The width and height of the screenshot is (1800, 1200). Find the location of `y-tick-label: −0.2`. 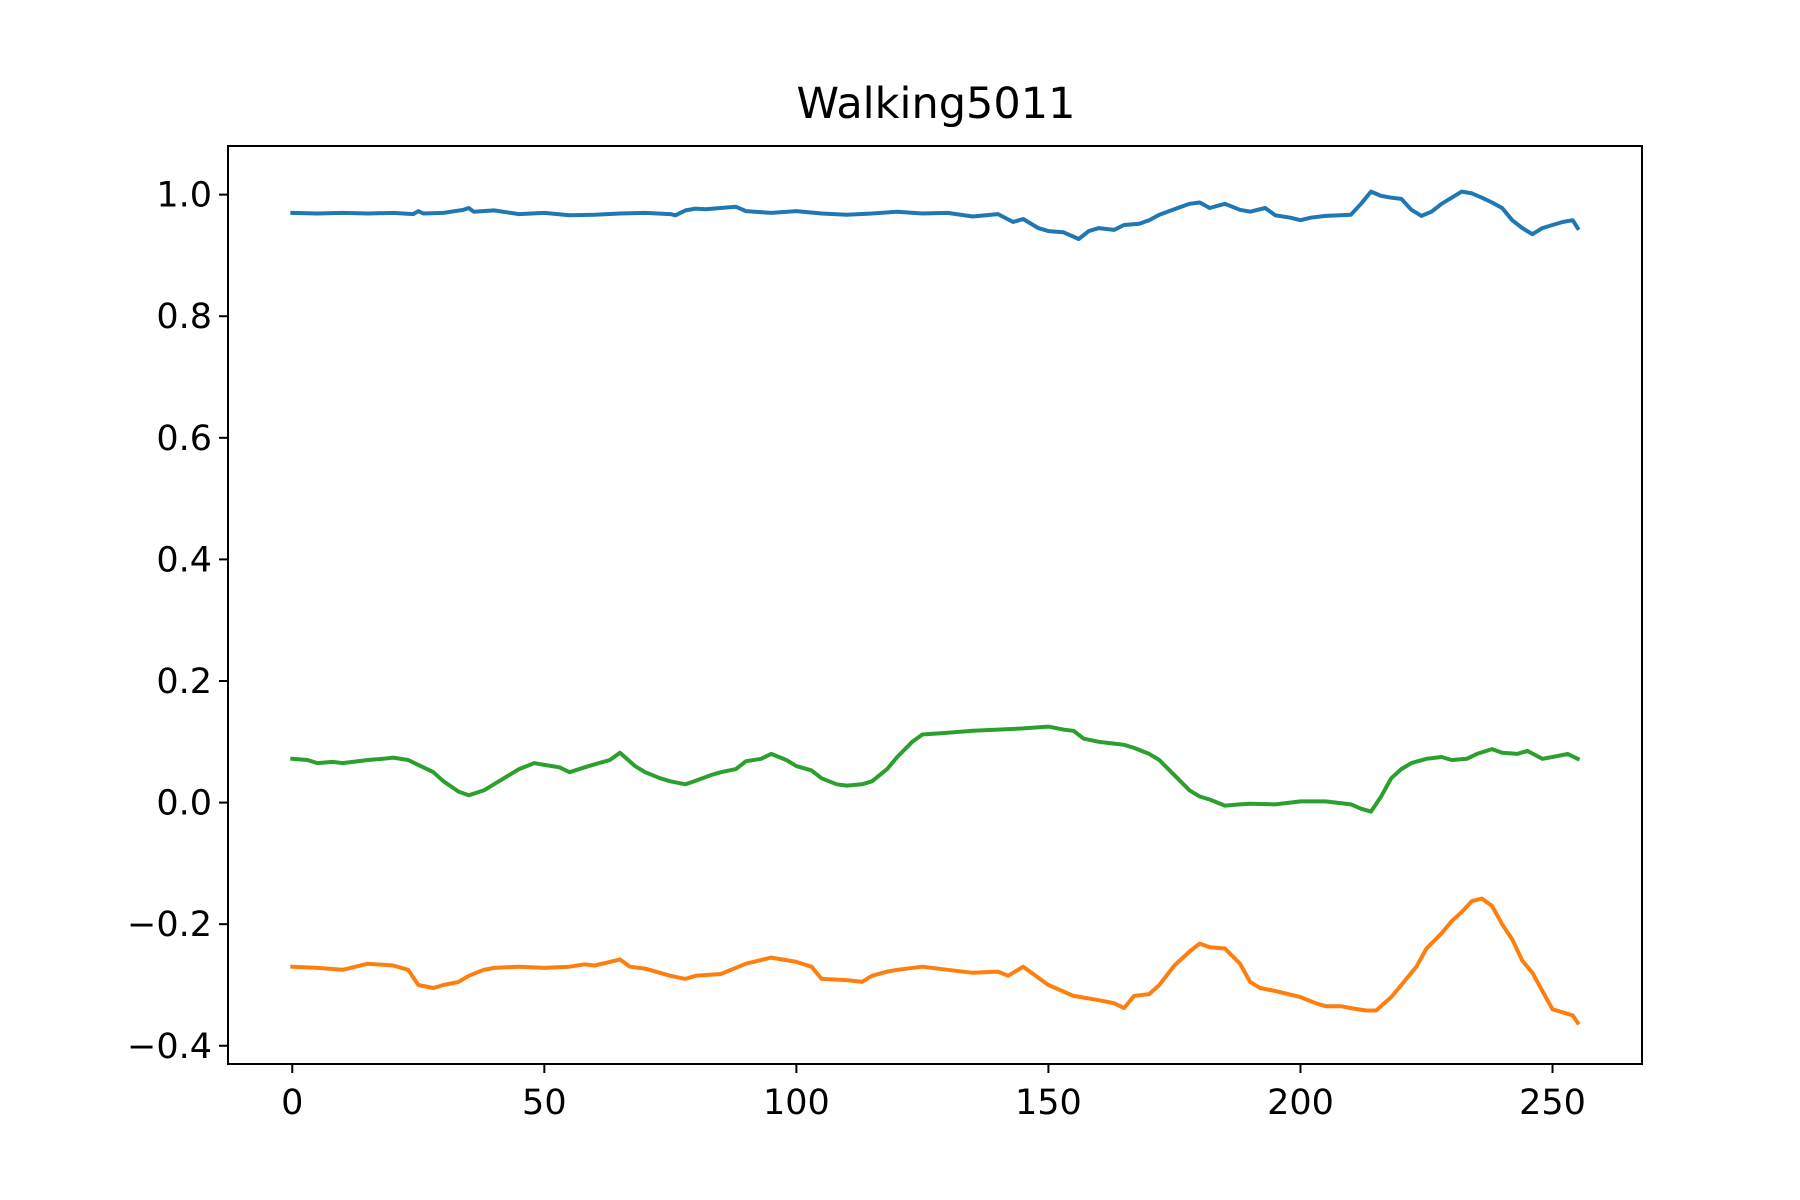

y-tick-label: −0.2 is located at coordinates (169, 925).